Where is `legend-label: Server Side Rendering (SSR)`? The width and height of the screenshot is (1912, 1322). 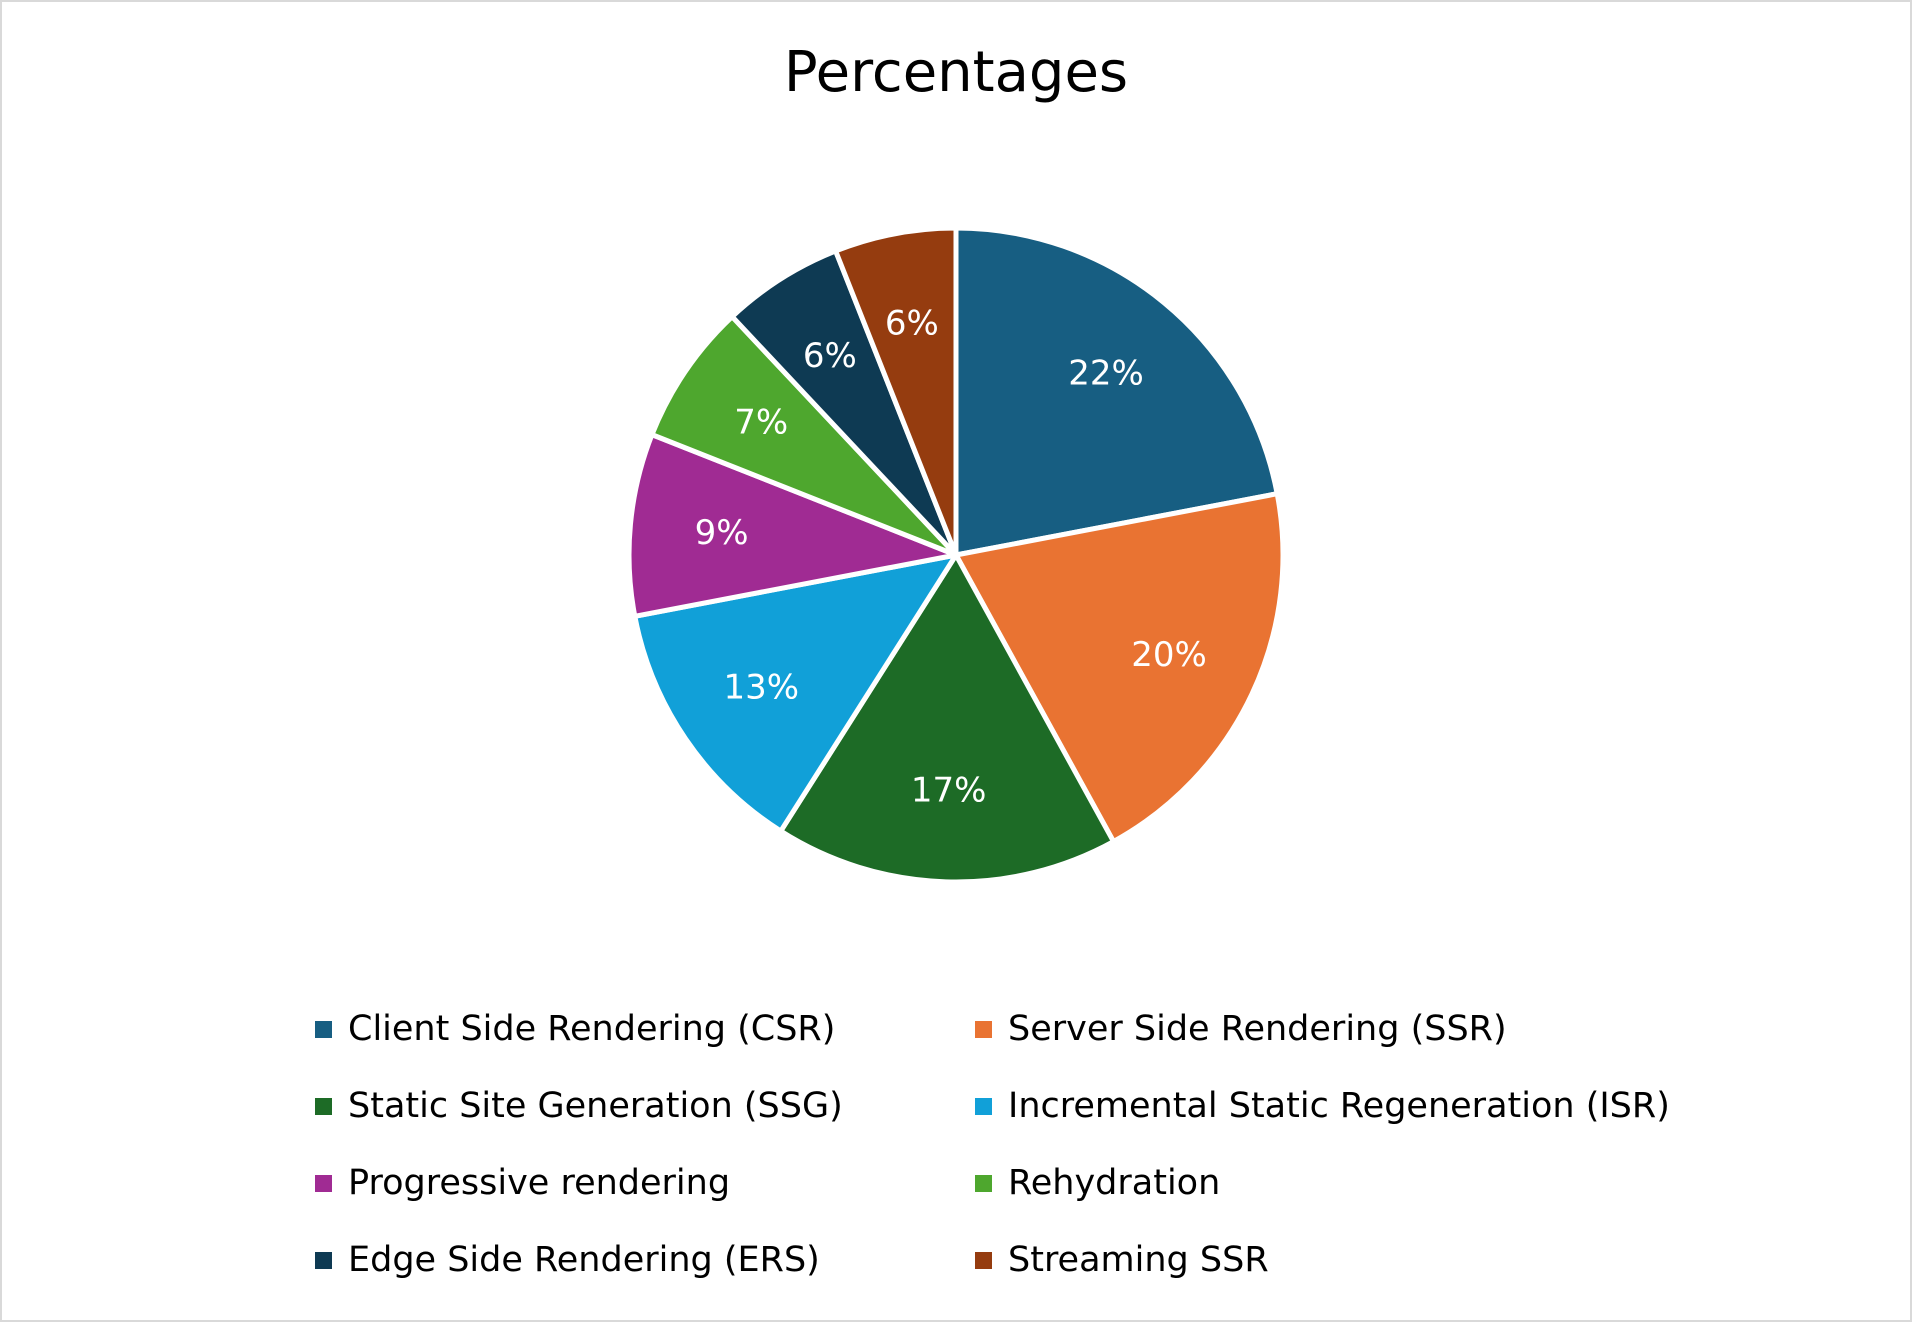
legend-label: Server Side Rendering (SSR) is located at coordinates (1257, 1029).